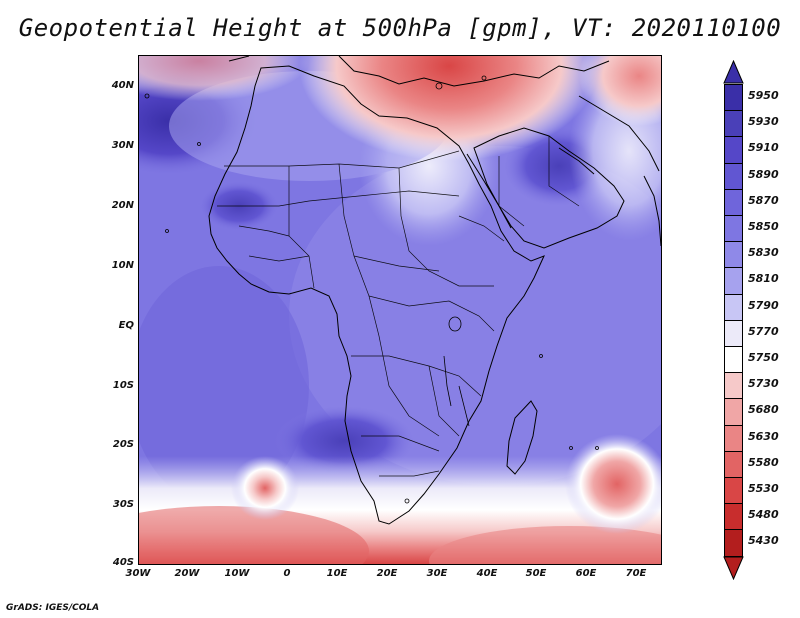 The image size is (800, 618). Describe the element at coordinates (522, 437) in the screenshot. I see `madagascar-coastline` at that location.